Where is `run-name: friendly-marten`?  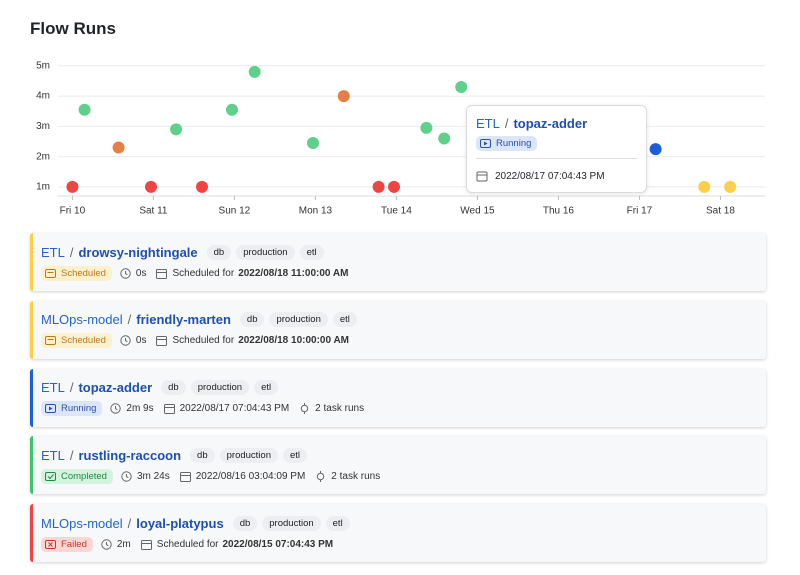
run-name: friendly-marten is located at coordinates (183, 320).